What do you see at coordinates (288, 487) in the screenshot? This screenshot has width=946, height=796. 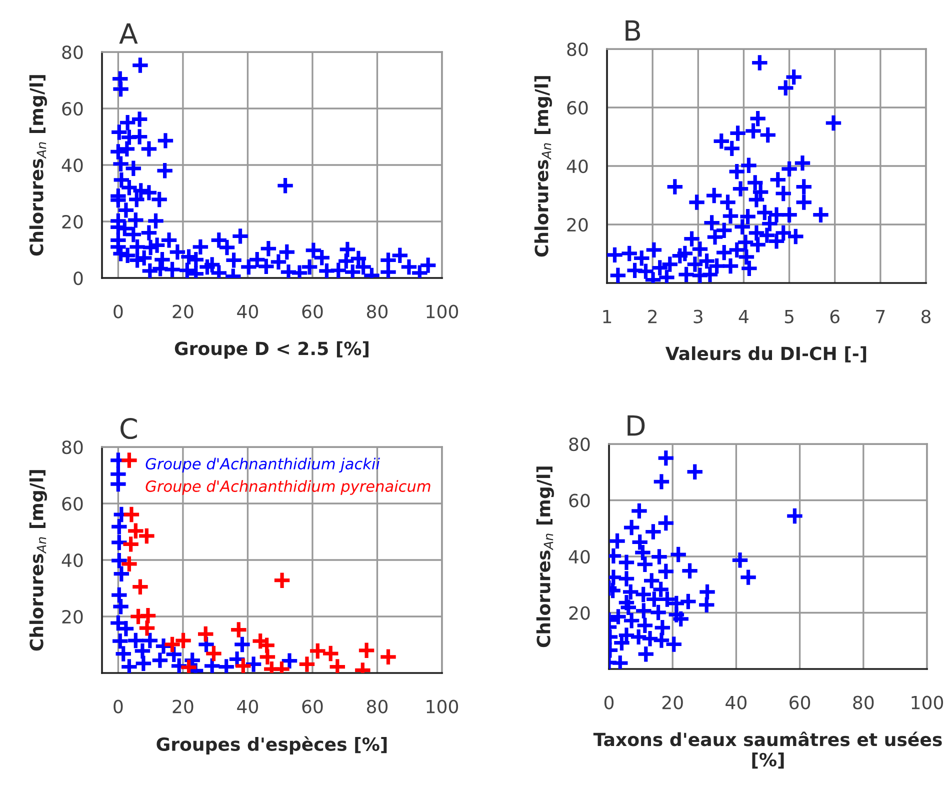 I see `series-label: Groupe d'Achnanthidium pyrenaicum` at bounding box center [288, 487].